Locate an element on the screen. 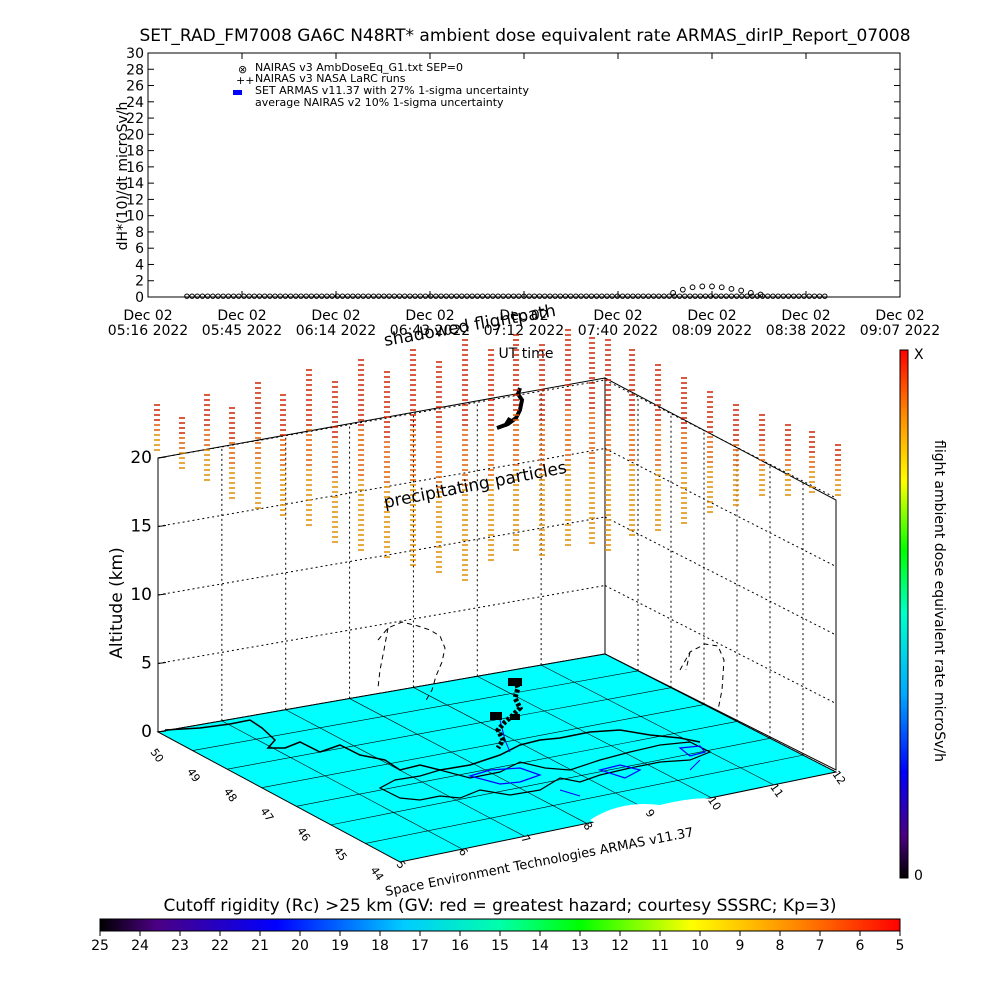 Image resolution: width=1000 pixels, height=1000 pixels. altitude-axis-label: Altitude (km) is located at coordinates (117, 603).